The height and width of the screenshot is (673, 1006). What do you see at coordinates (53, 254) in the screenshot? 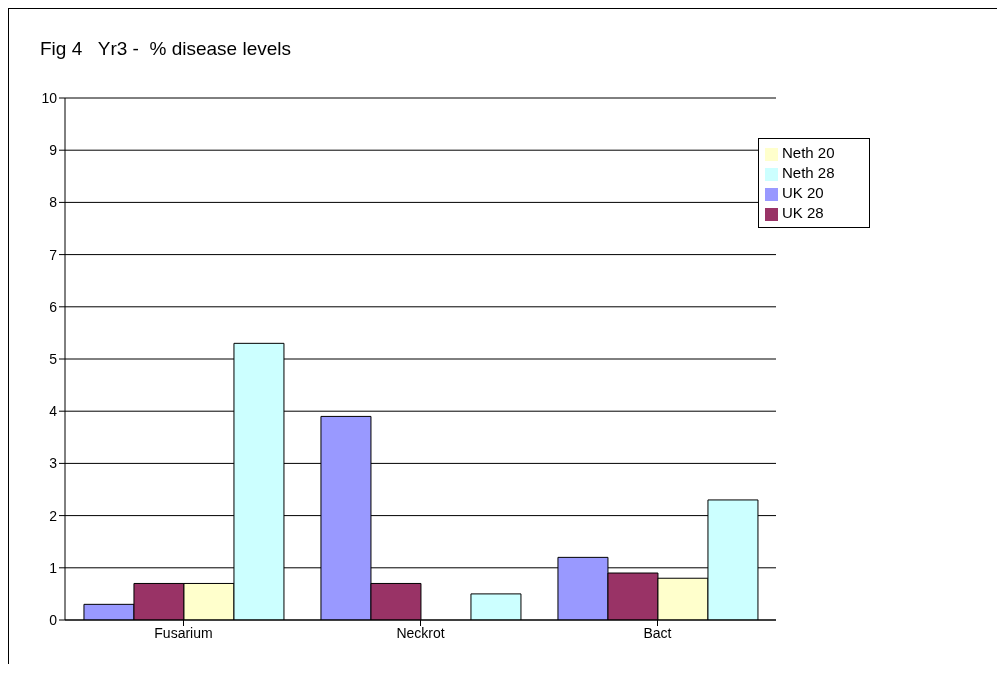
I see `y-tick-label: 7` at bounding box center [53, 254].